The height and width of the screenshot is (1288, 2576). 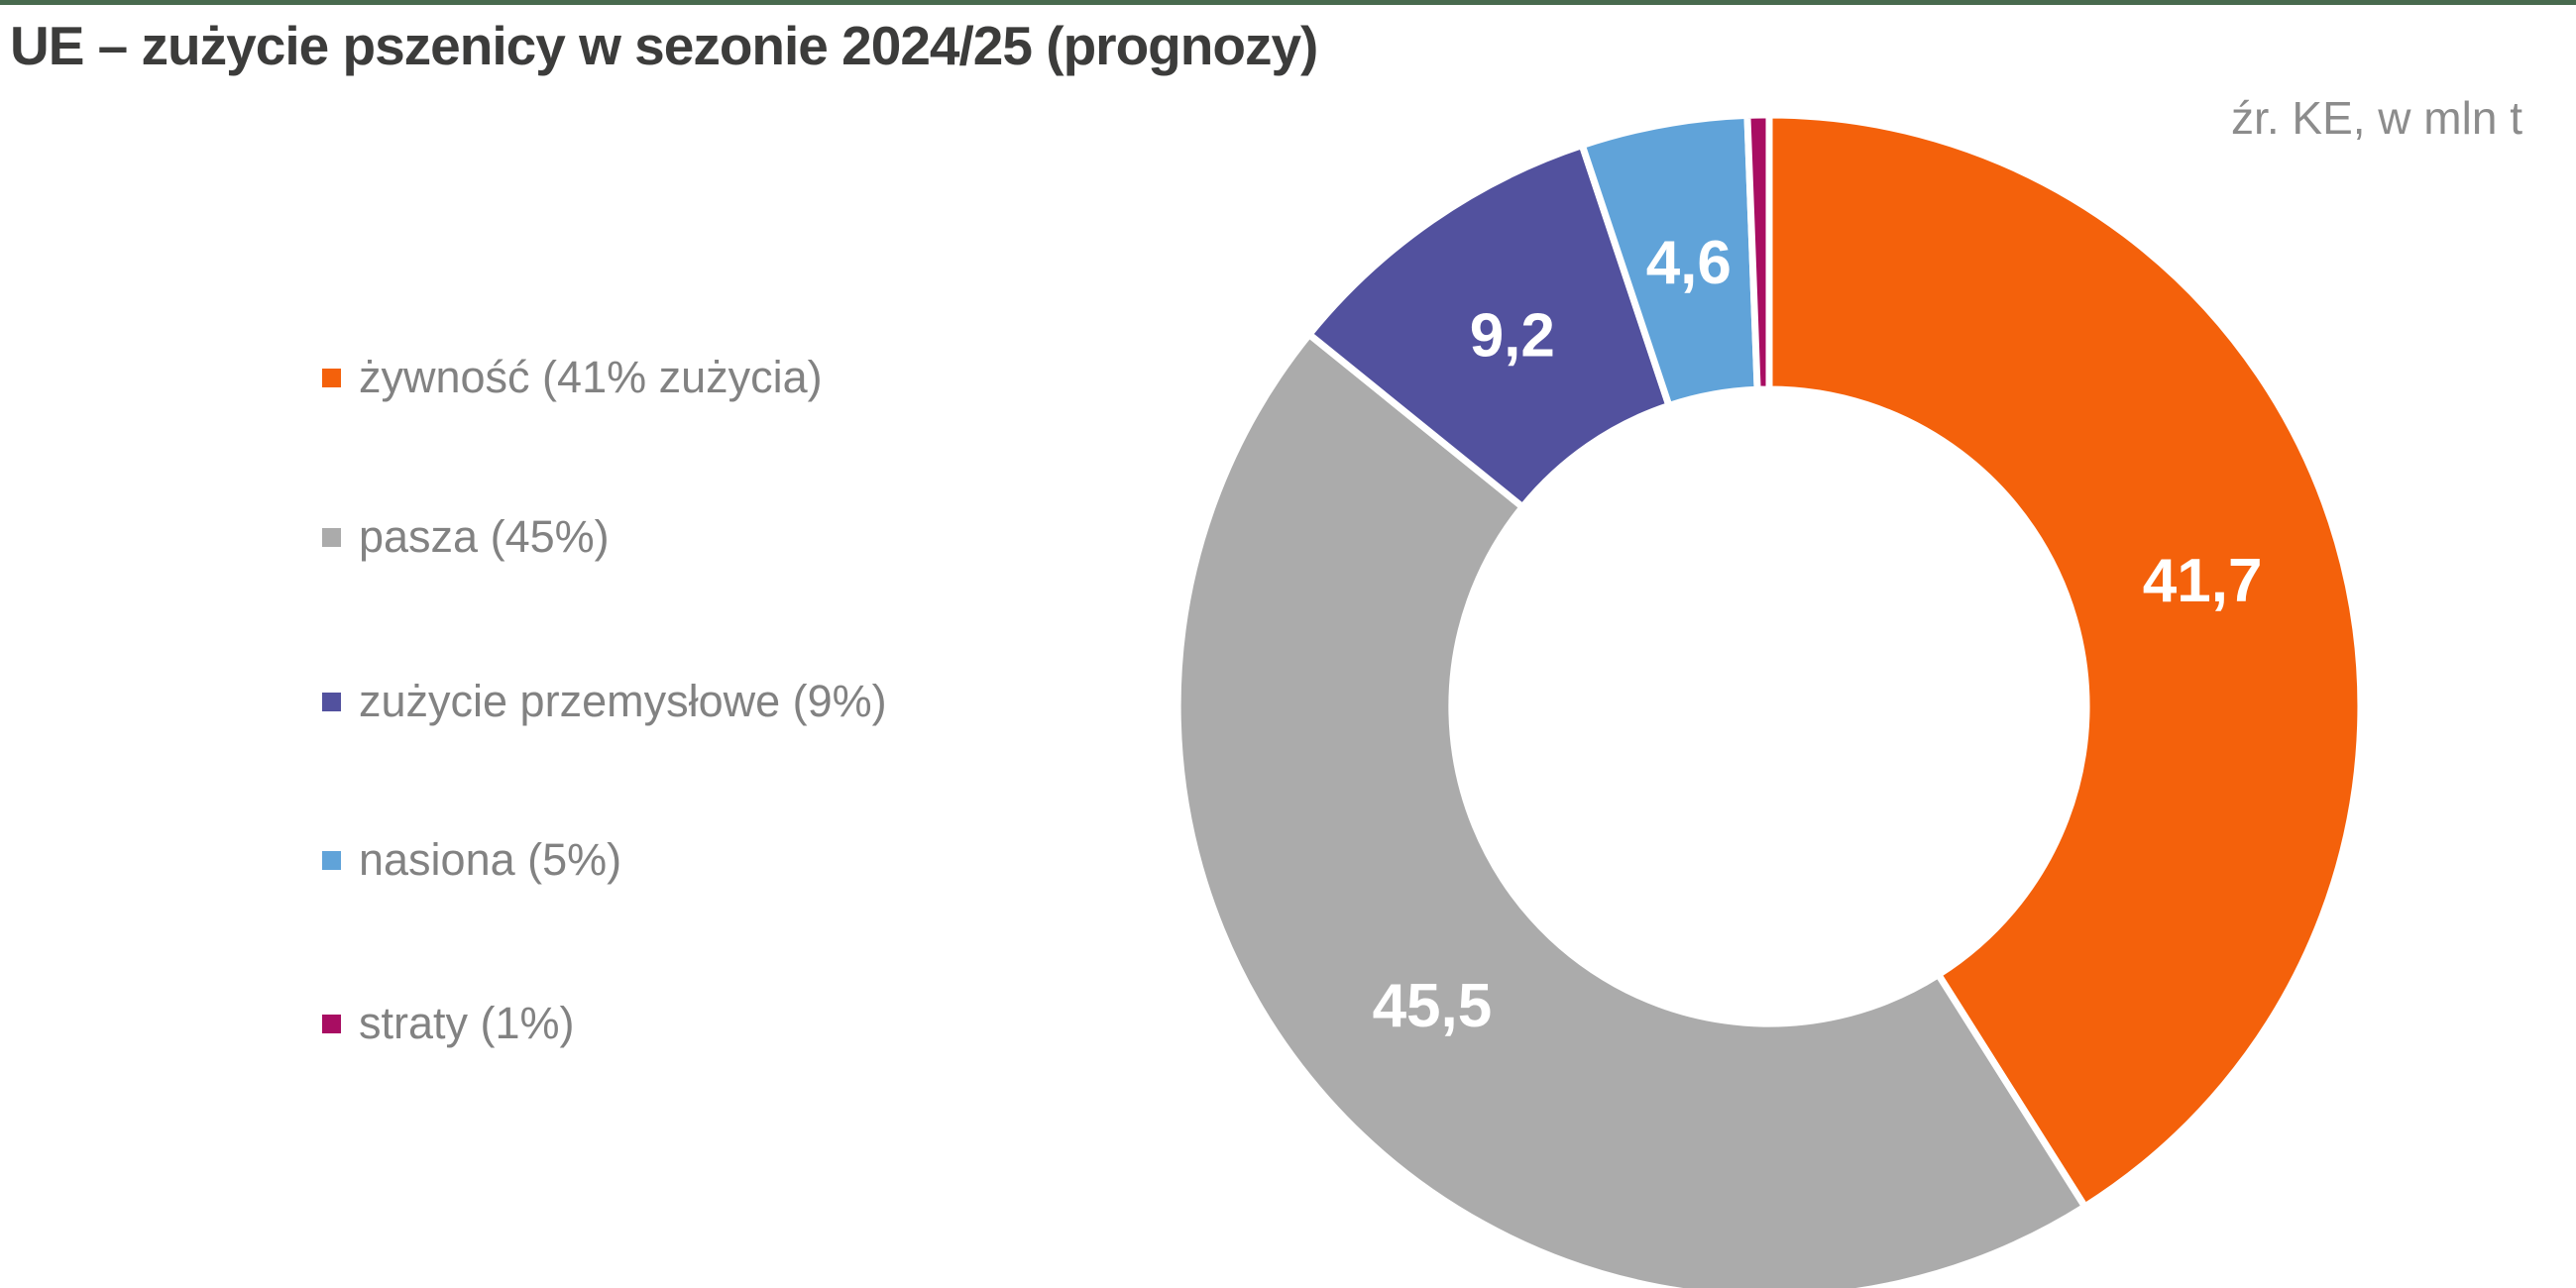 What do you see at coordinates (490, 860) in the screenshot?
I see `legend-item-label: nasiona (5%)` at bounding box center [490, 860].